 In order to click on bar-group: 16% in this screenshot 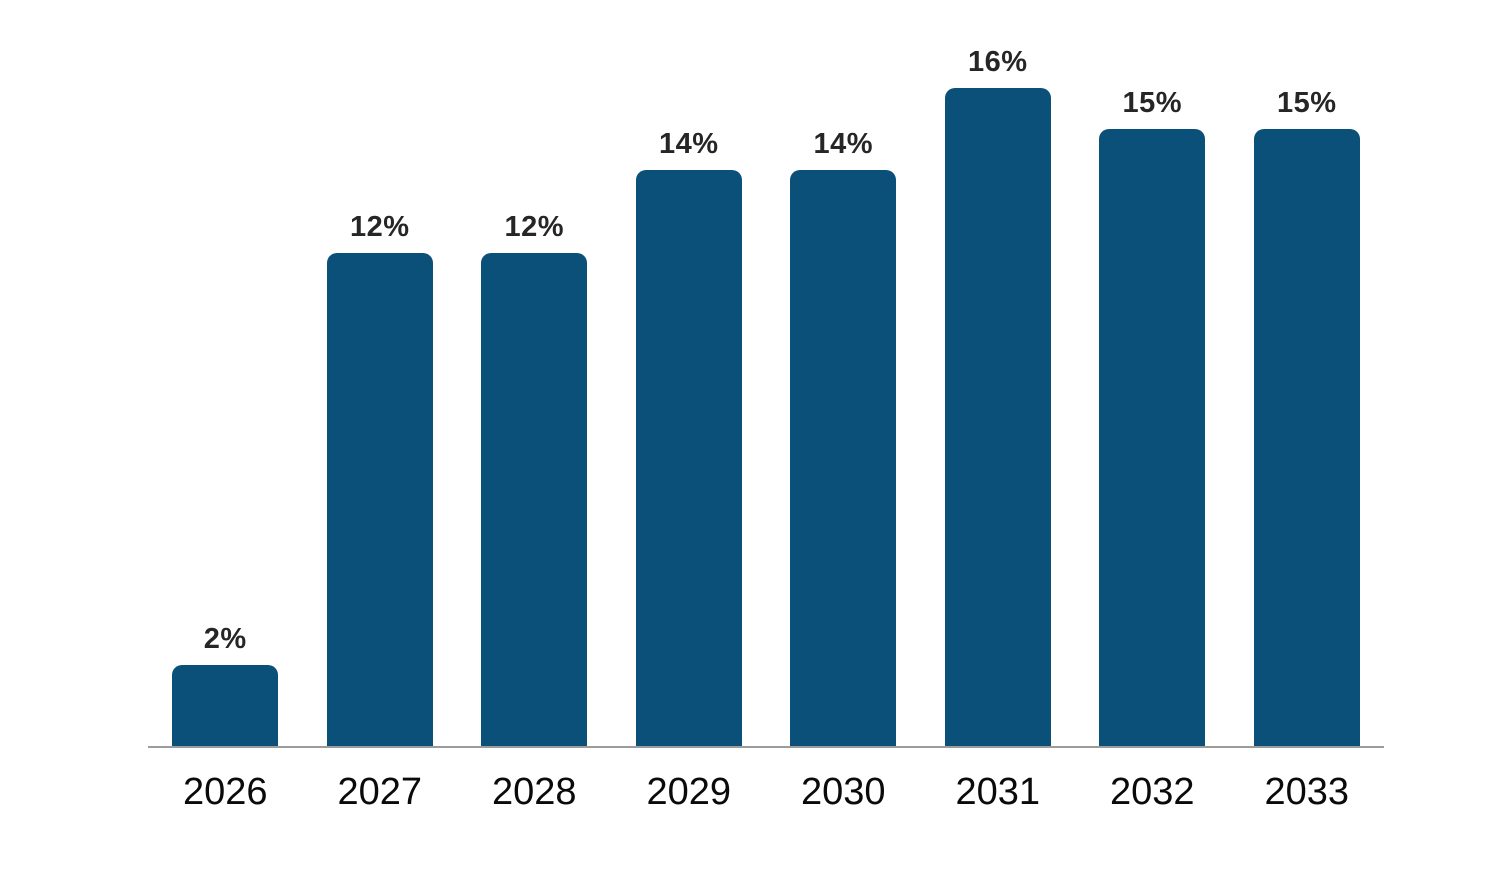, I will do `click(998, 374)`.